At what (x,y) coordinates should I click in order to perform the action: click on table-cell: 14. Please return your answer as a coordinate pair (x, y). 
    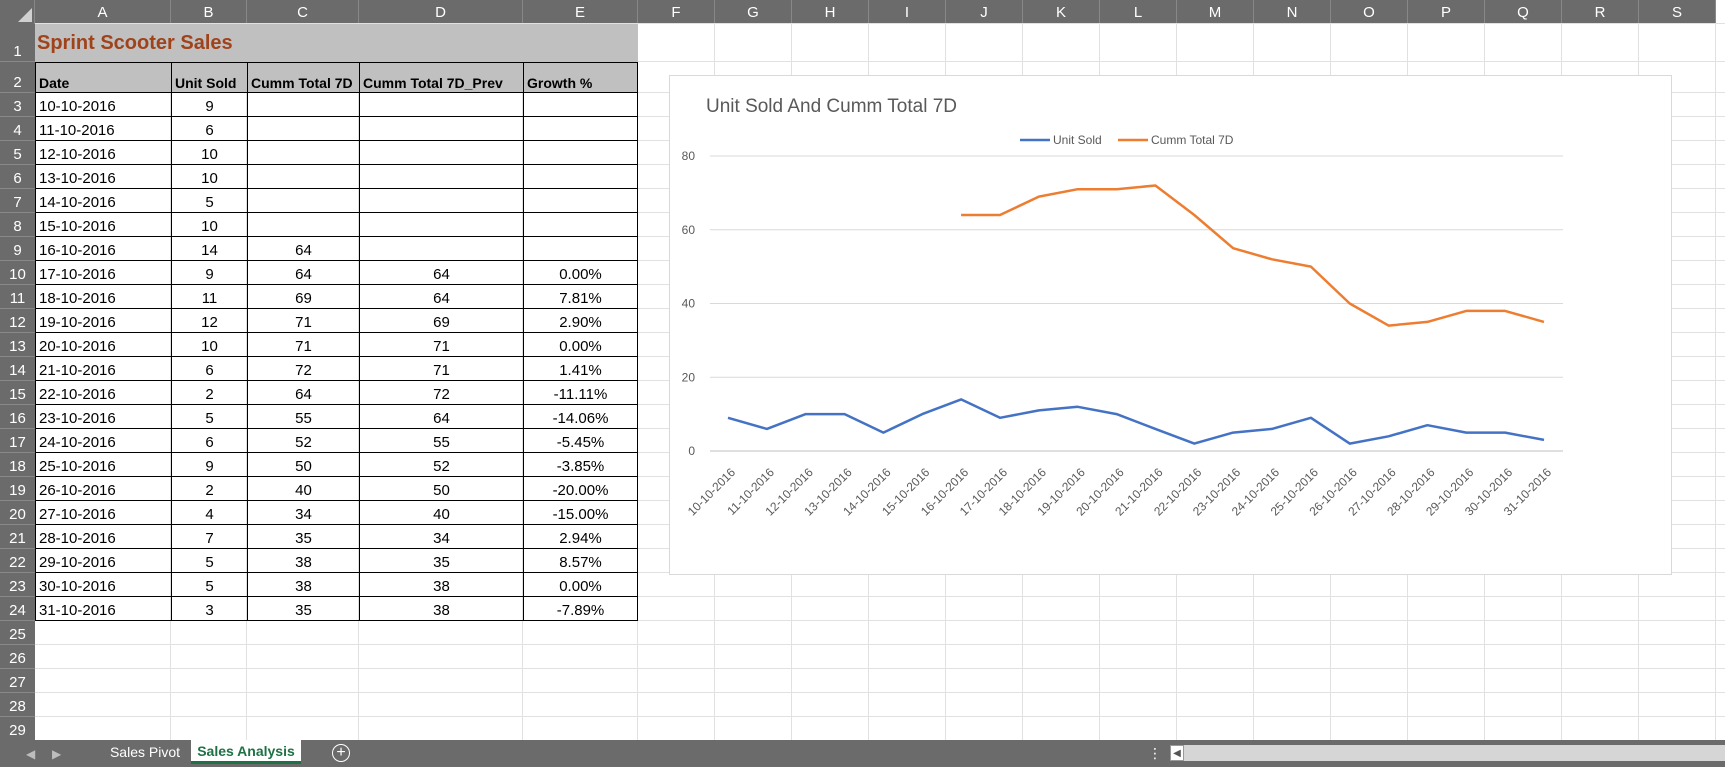
    Looking at the image, I should click on (209, 249).